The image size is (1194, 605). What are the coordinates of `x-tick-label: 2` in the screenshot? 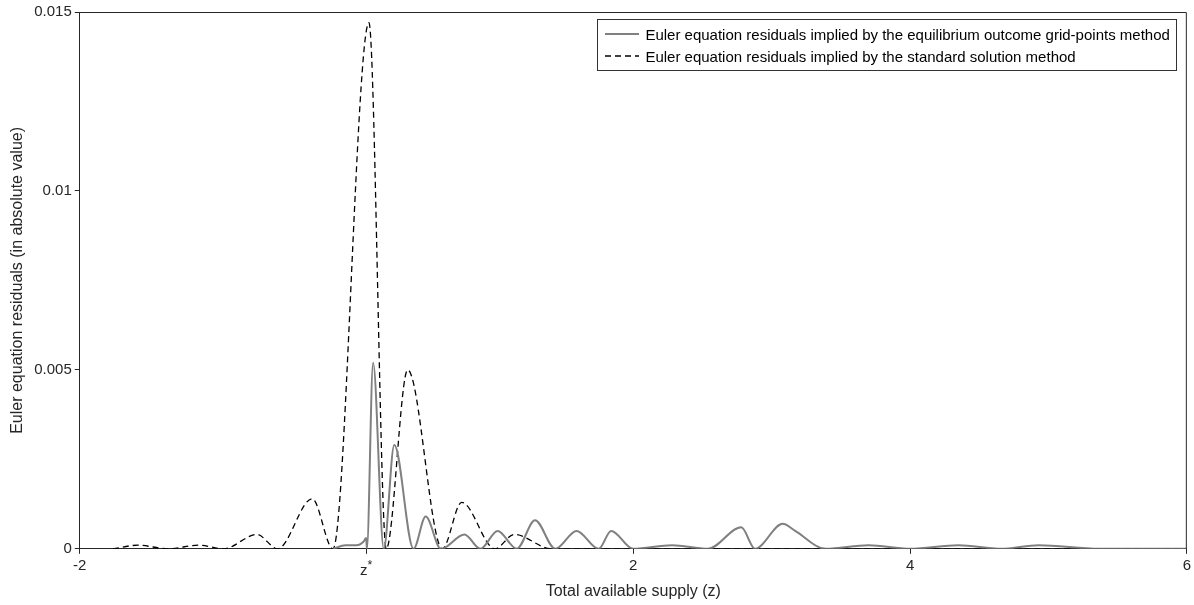 It's located at (633, 564).